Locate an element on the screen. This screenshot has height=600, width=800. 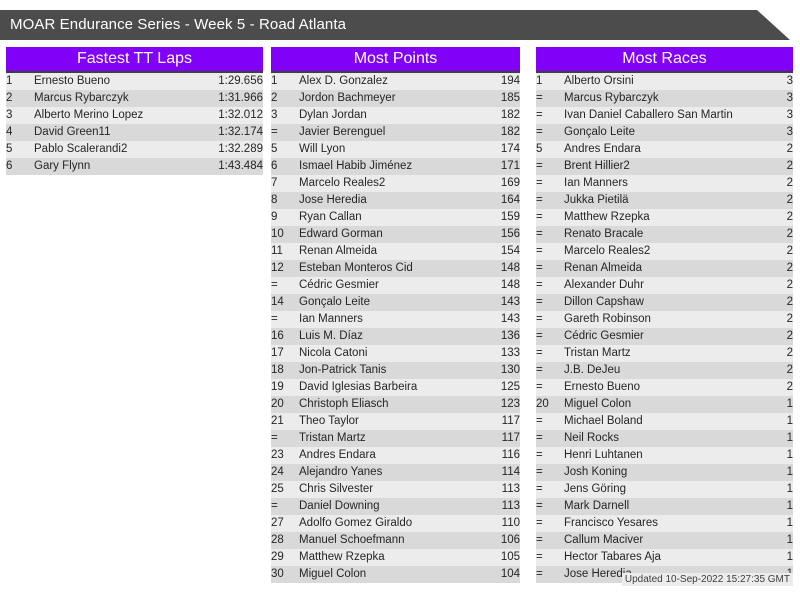
row-driver-name: Marcelo Reales2 is located at coordinates (342, 183).